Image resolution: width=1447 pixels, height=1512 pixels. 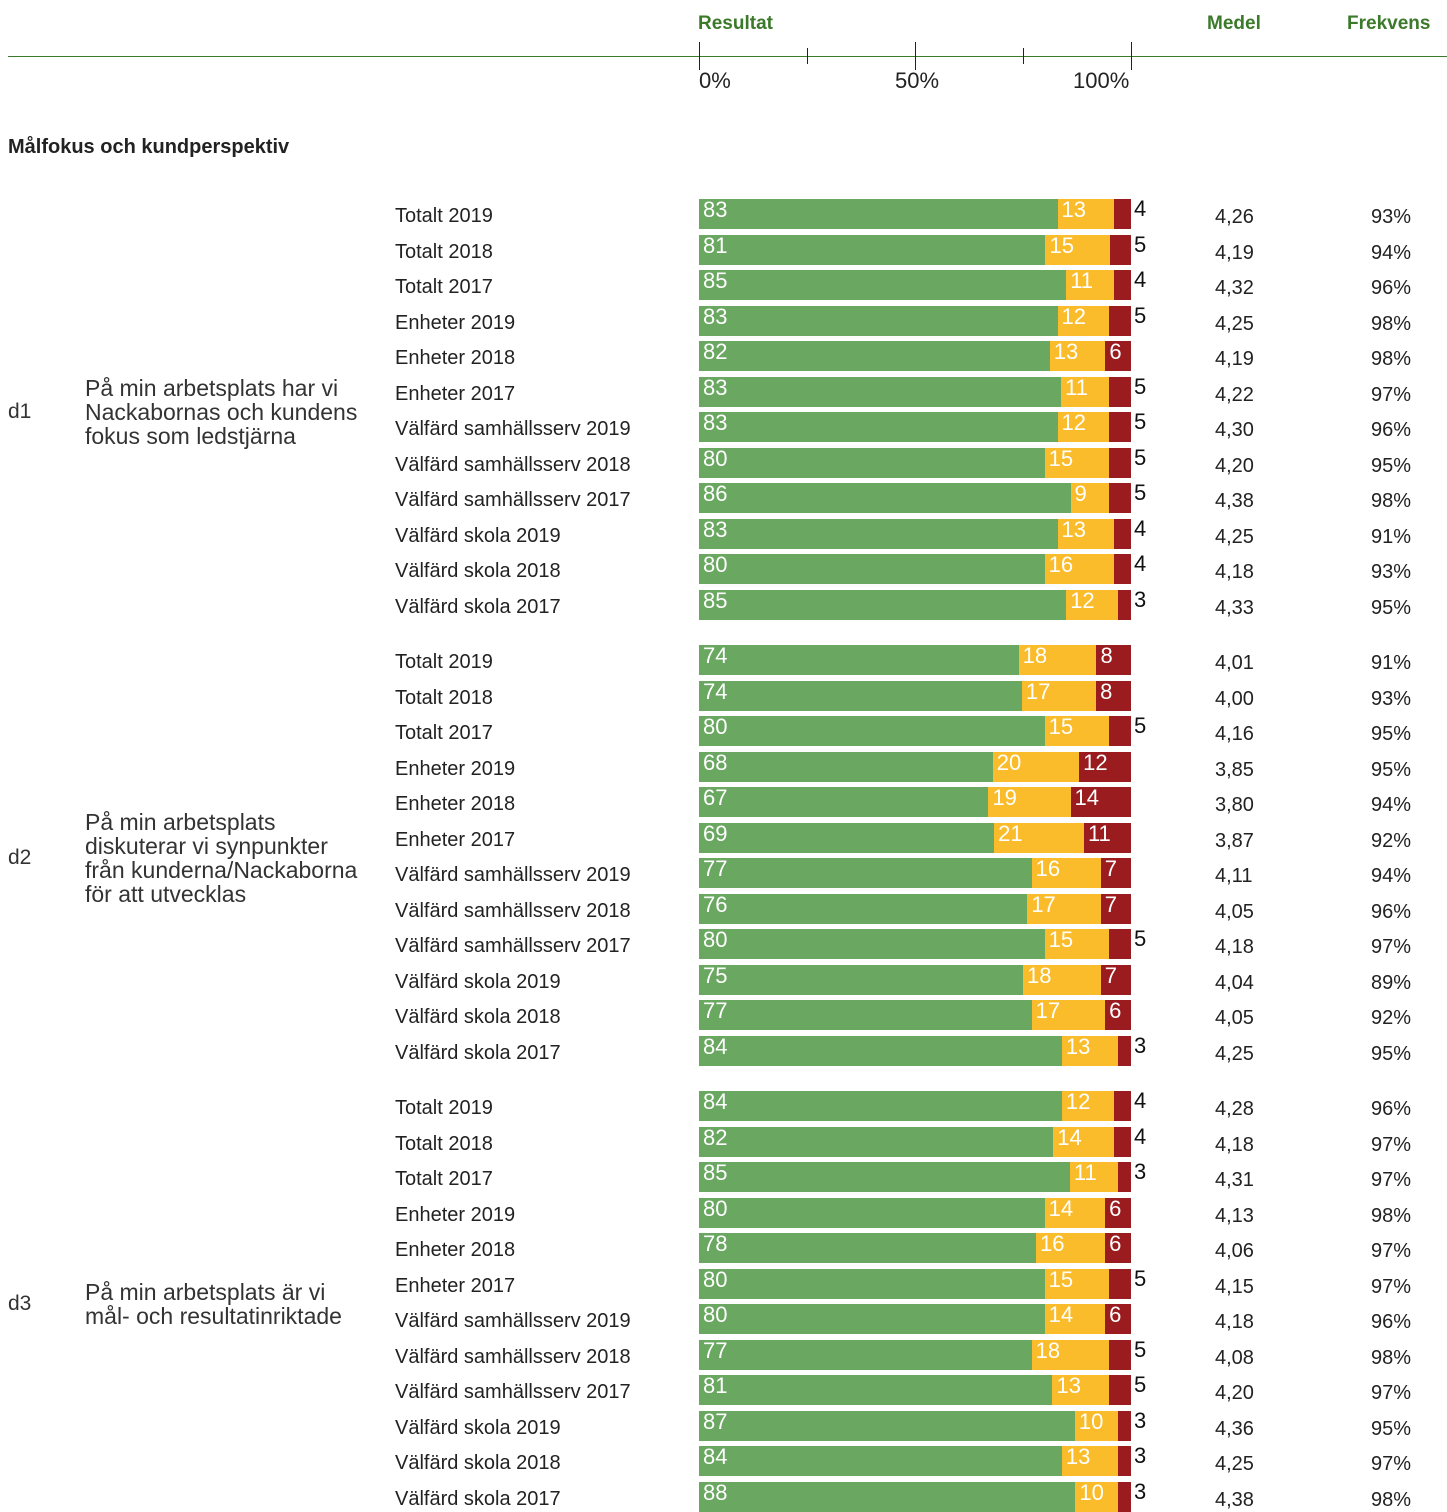 What do you see at coordinates (444, 287) in the screenshot?
I see `row-label: Totalt 2017` at bounding box center [444, 287].